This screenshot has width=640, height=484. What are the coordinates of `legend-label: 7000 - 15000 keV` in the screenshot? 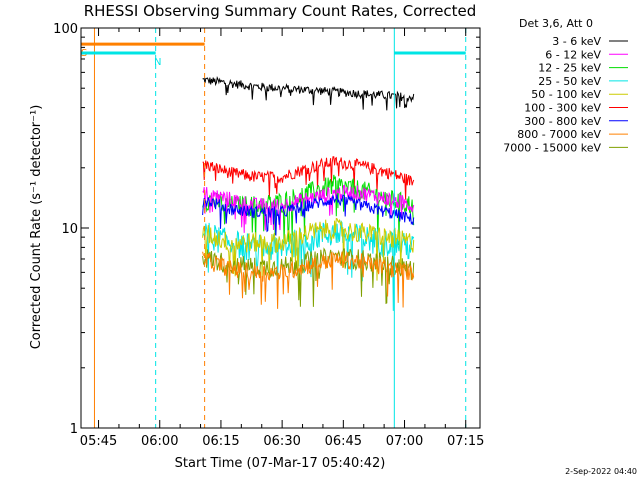 It's located at (552, 147).